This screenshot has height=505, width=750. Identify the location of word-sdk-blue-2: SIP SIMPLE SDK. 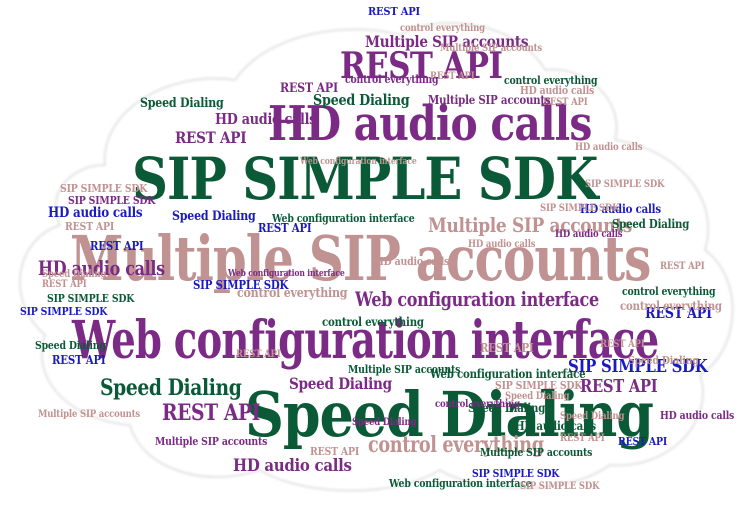
(64, 311).